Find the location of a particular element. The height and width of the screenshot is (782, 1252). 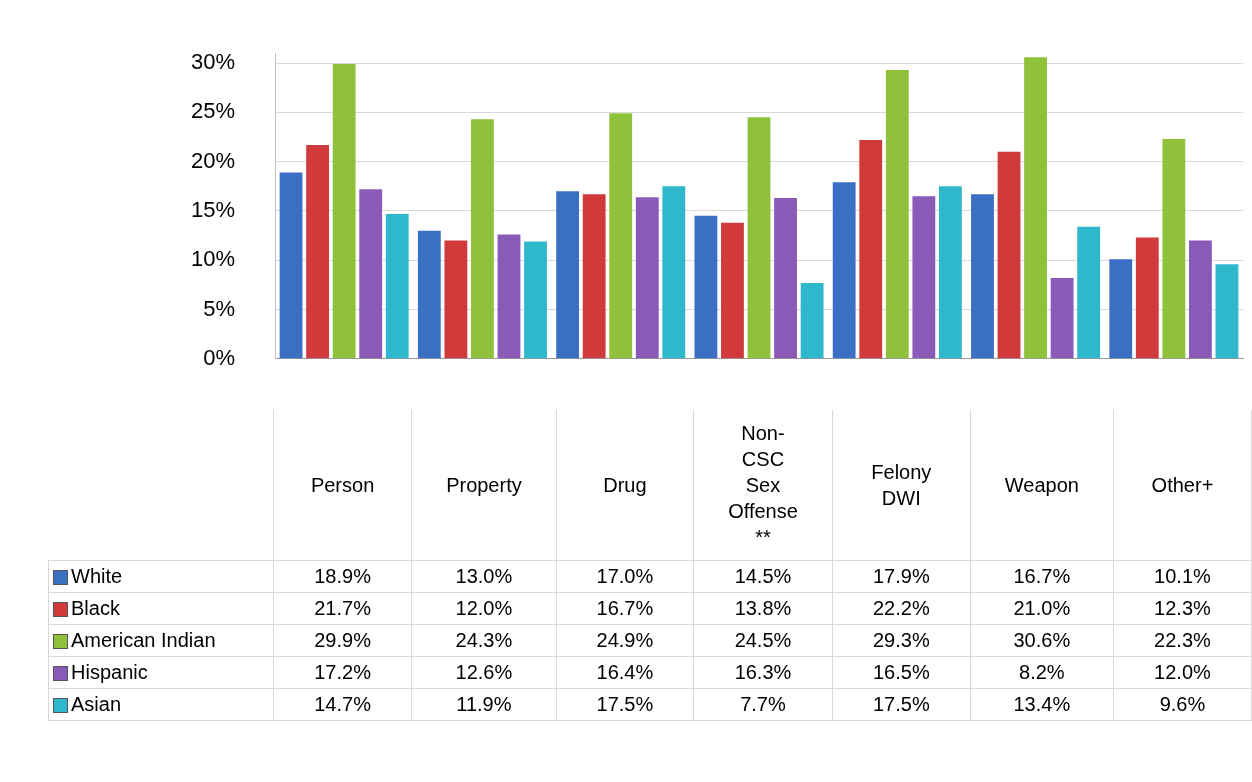

data-label: 16.5% is located at coordinates (901, 672).